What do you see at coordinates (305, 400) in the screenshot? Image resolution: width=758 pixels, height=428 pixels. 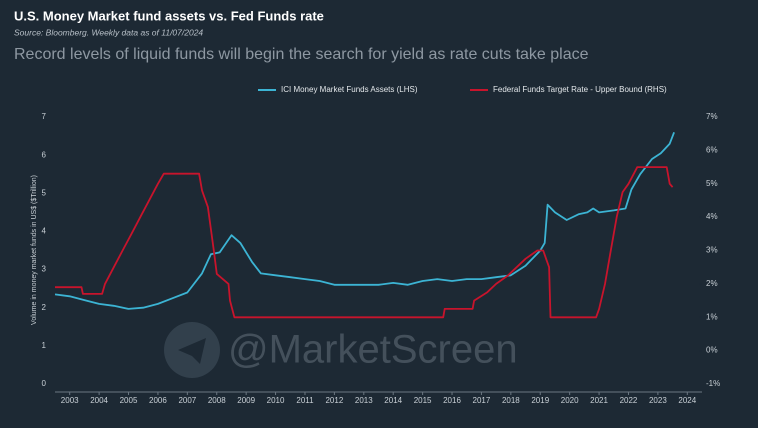 I see `x-tick-label: 2011` at bounding box center [305, 400].